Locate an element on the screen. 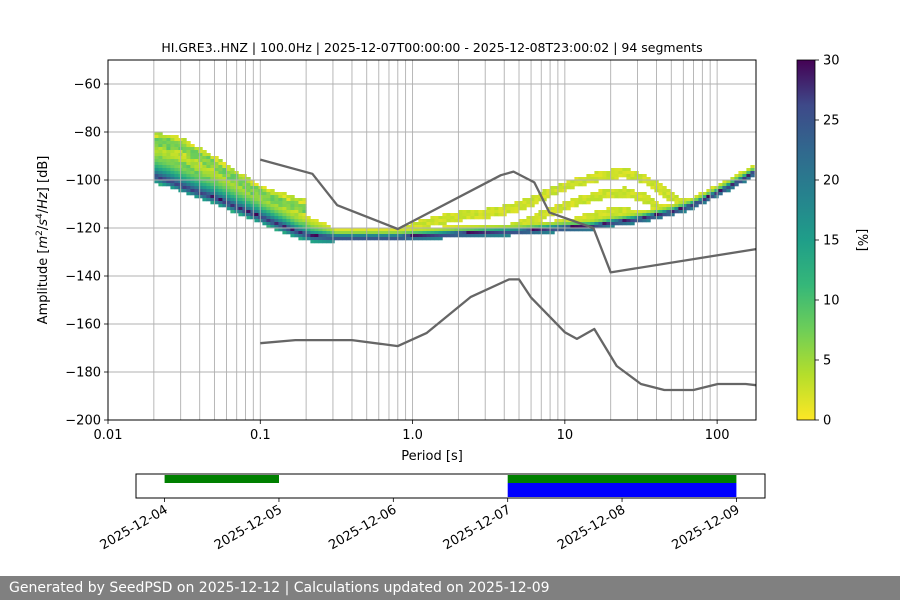 This screenshot has height=600, width=900. y-tick-label: −160 is located at coordinates (83, 325).